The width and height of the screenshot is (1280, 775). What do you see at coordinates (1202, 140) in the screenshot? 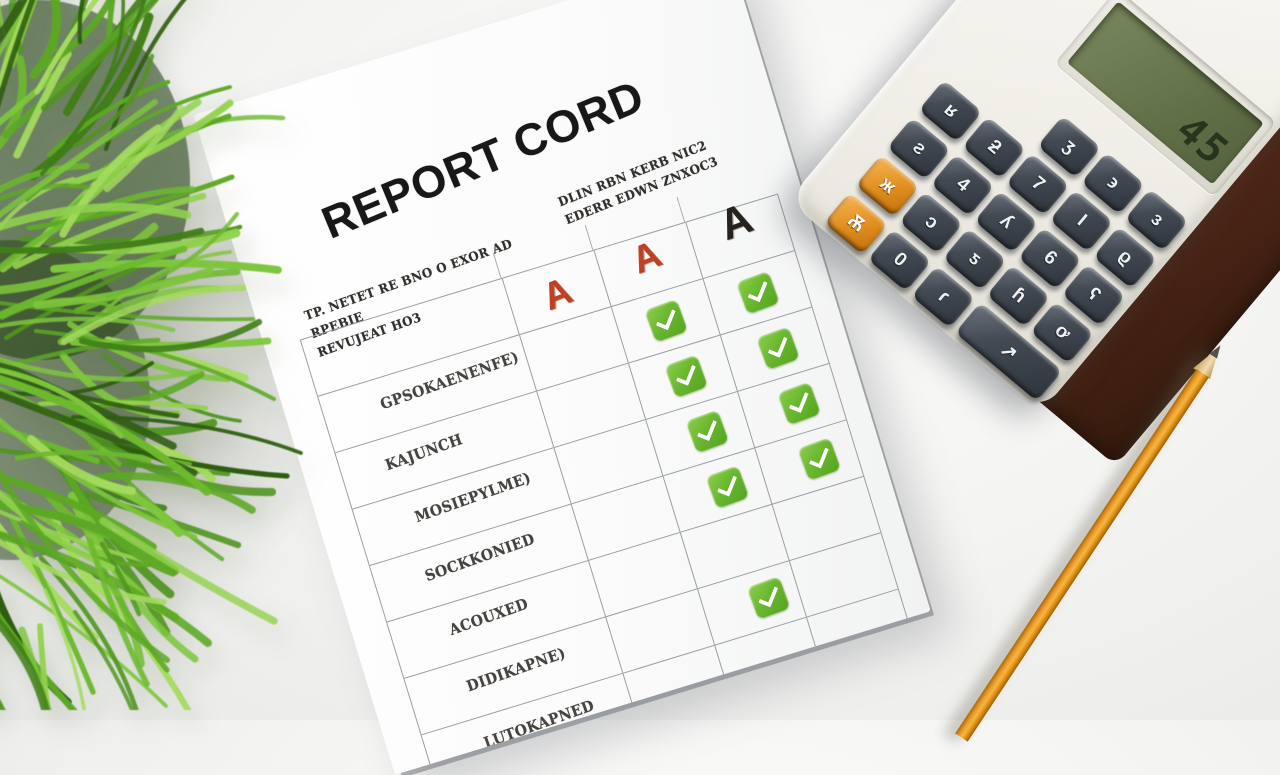
I see `calculator-display-value: 45` at bounding box center [1202, 140].